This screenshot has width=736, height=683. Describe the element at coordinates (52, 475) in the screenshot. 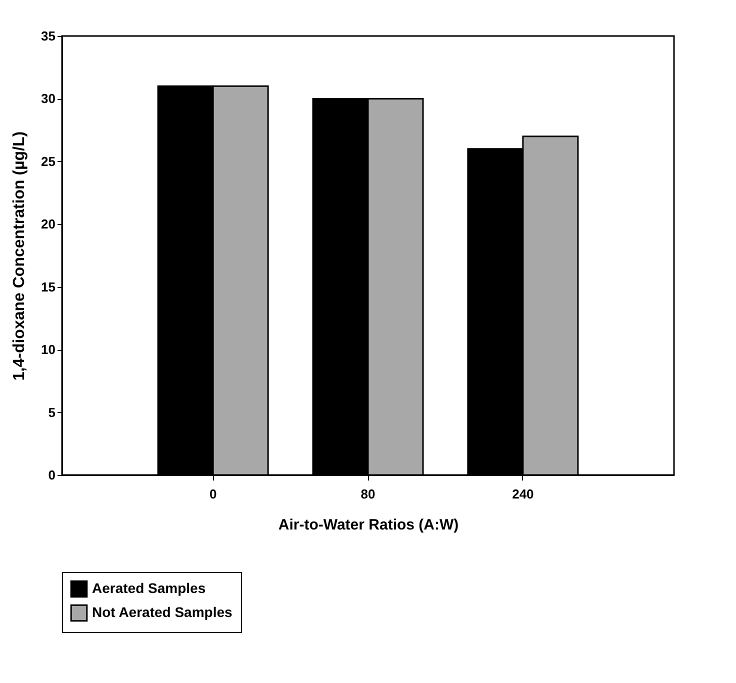

I see `y-tick-label: 0` at that location.